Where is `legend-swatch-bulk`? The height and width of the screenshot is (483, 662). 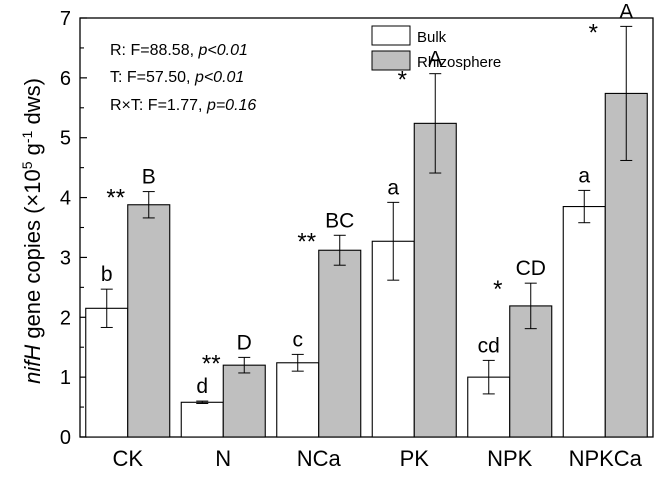 legend-swatch-bulk is located at coordinates (391, 35).